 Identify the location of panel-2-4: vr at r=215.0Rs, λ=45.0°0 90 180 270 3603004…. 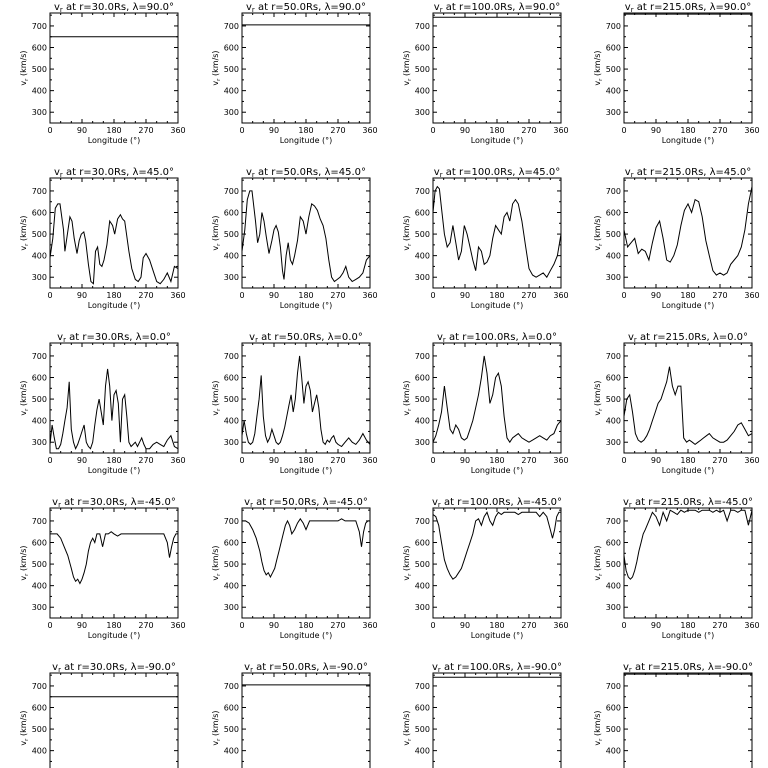
(676, 238).